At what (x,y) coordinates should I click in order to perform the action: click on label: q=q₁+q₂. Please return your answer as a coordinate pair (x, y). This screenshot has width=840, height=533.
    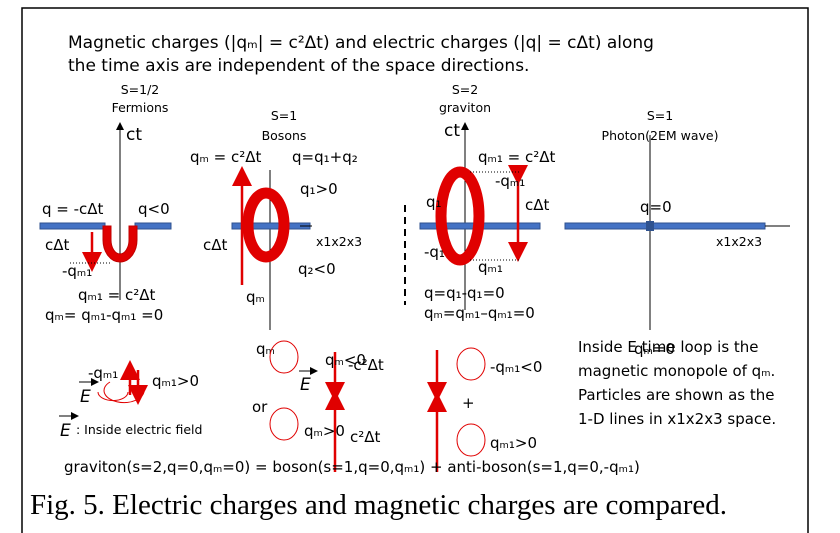
    Looking at the image, I should click on (325, 157).